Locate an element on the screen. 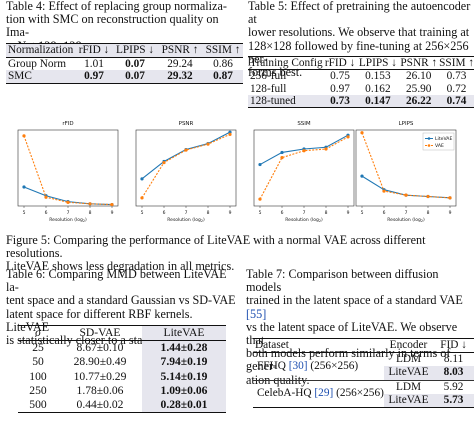 This screenshot has width=474, height=428. table-cell: 0.153 is located at coordinates (378, 76).